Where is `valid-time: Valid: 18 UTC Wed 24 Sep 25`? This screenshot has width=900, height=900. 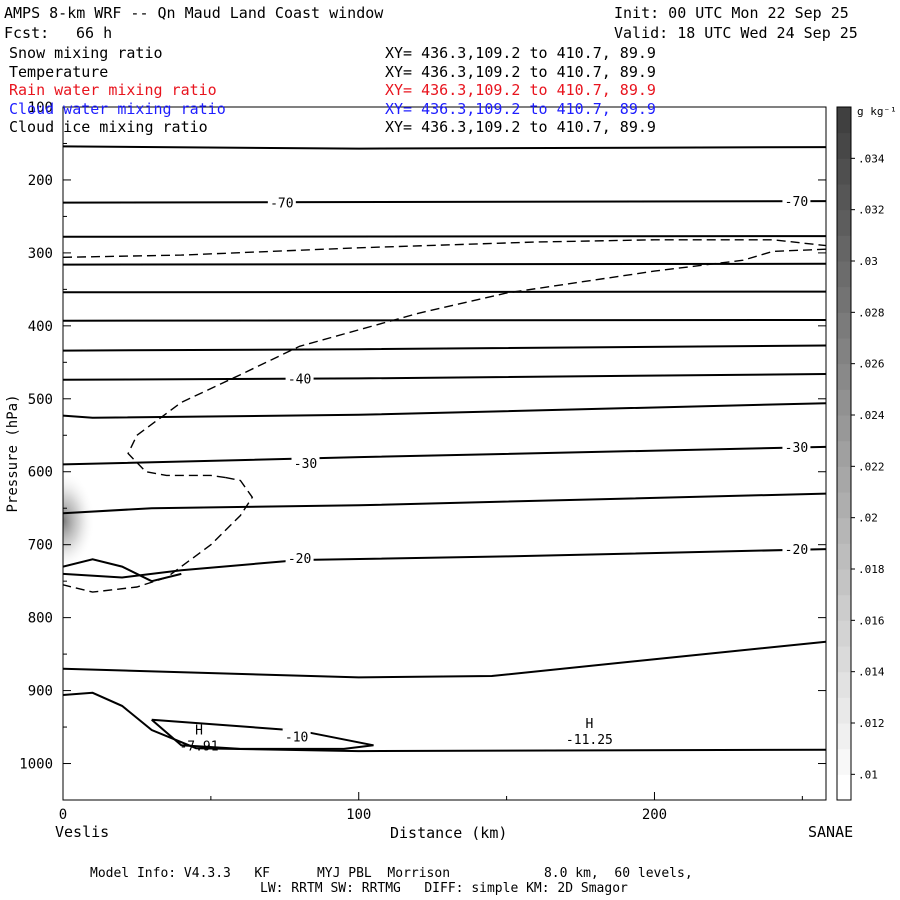 valid-time: Valid: 18 UTC Wed 24 Sep 25 is located at coordinates (736, 33).